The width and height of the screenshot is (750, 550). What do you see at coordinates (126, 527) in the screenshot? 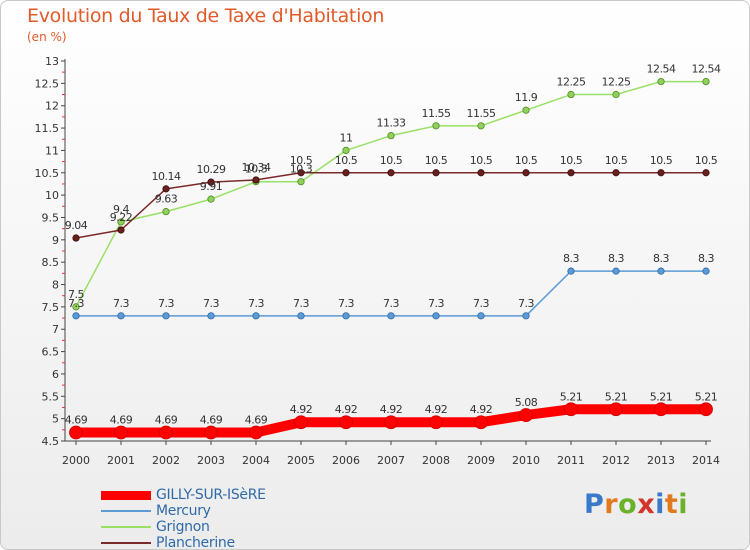
I see `legend-swatch` at bounding box center [126, 527].